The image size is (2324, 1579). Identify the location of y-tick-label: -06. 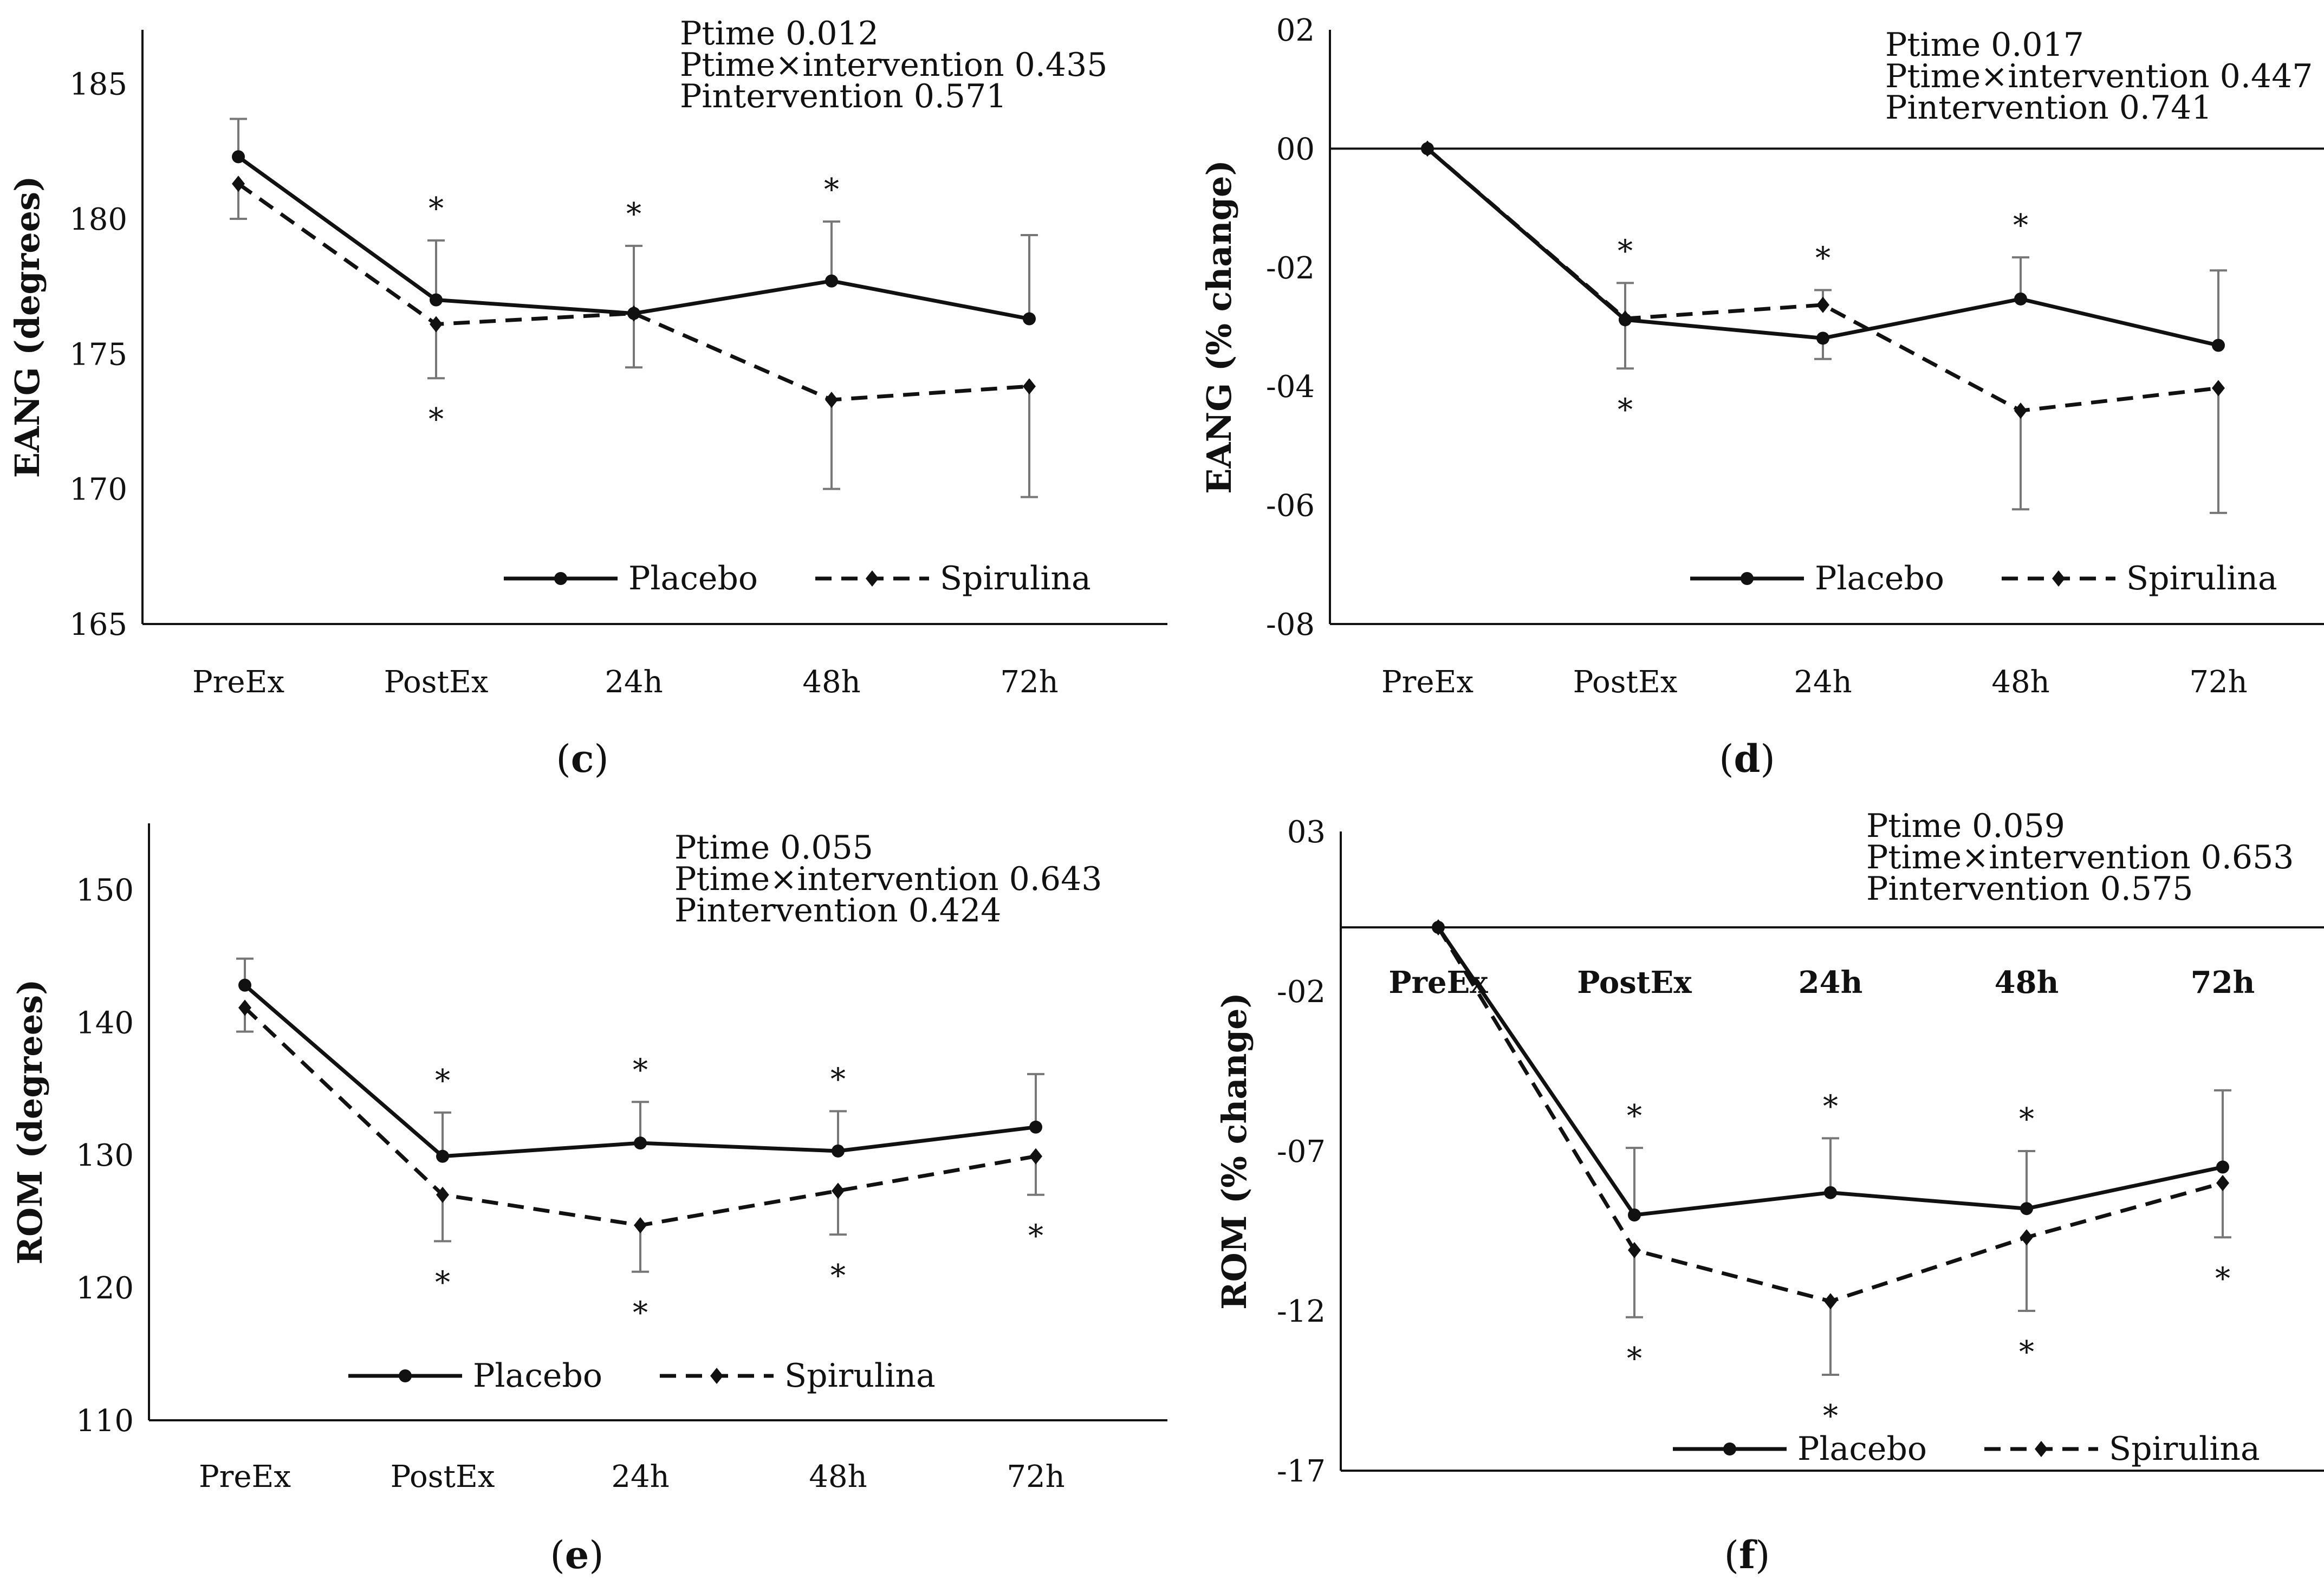
(1290, 506).